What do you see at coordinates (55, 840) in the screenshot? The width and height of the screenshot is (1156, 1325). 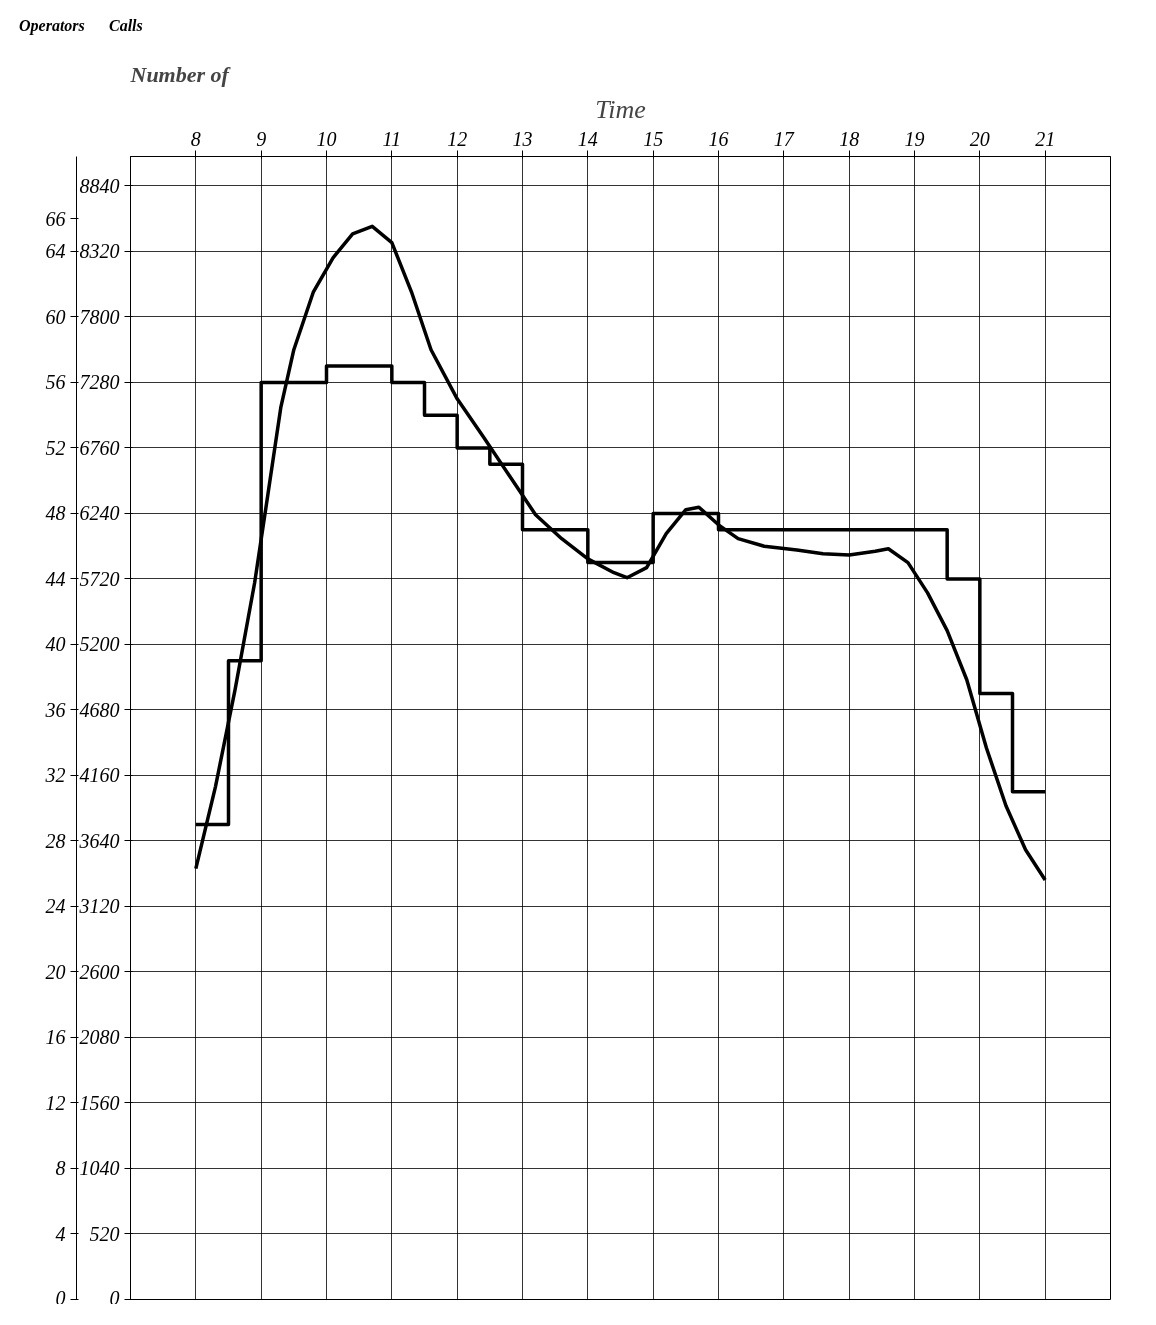 I see `y-tick-label: 28` at bounding box center [55, 840].